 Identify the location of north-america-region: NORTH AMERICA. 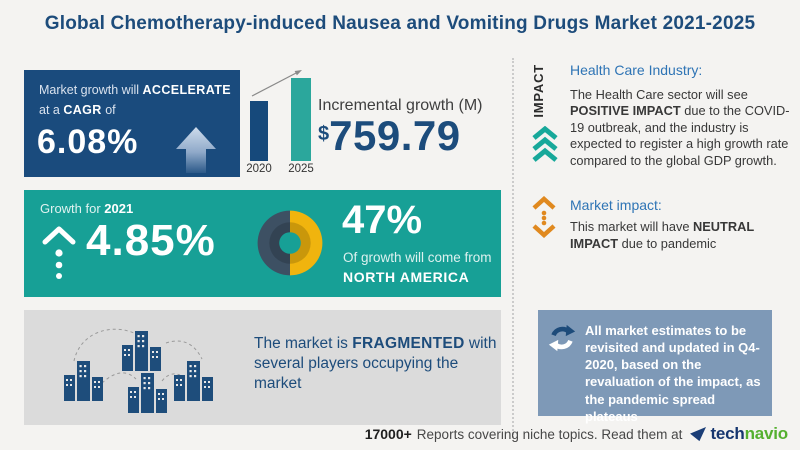
(406, 277).